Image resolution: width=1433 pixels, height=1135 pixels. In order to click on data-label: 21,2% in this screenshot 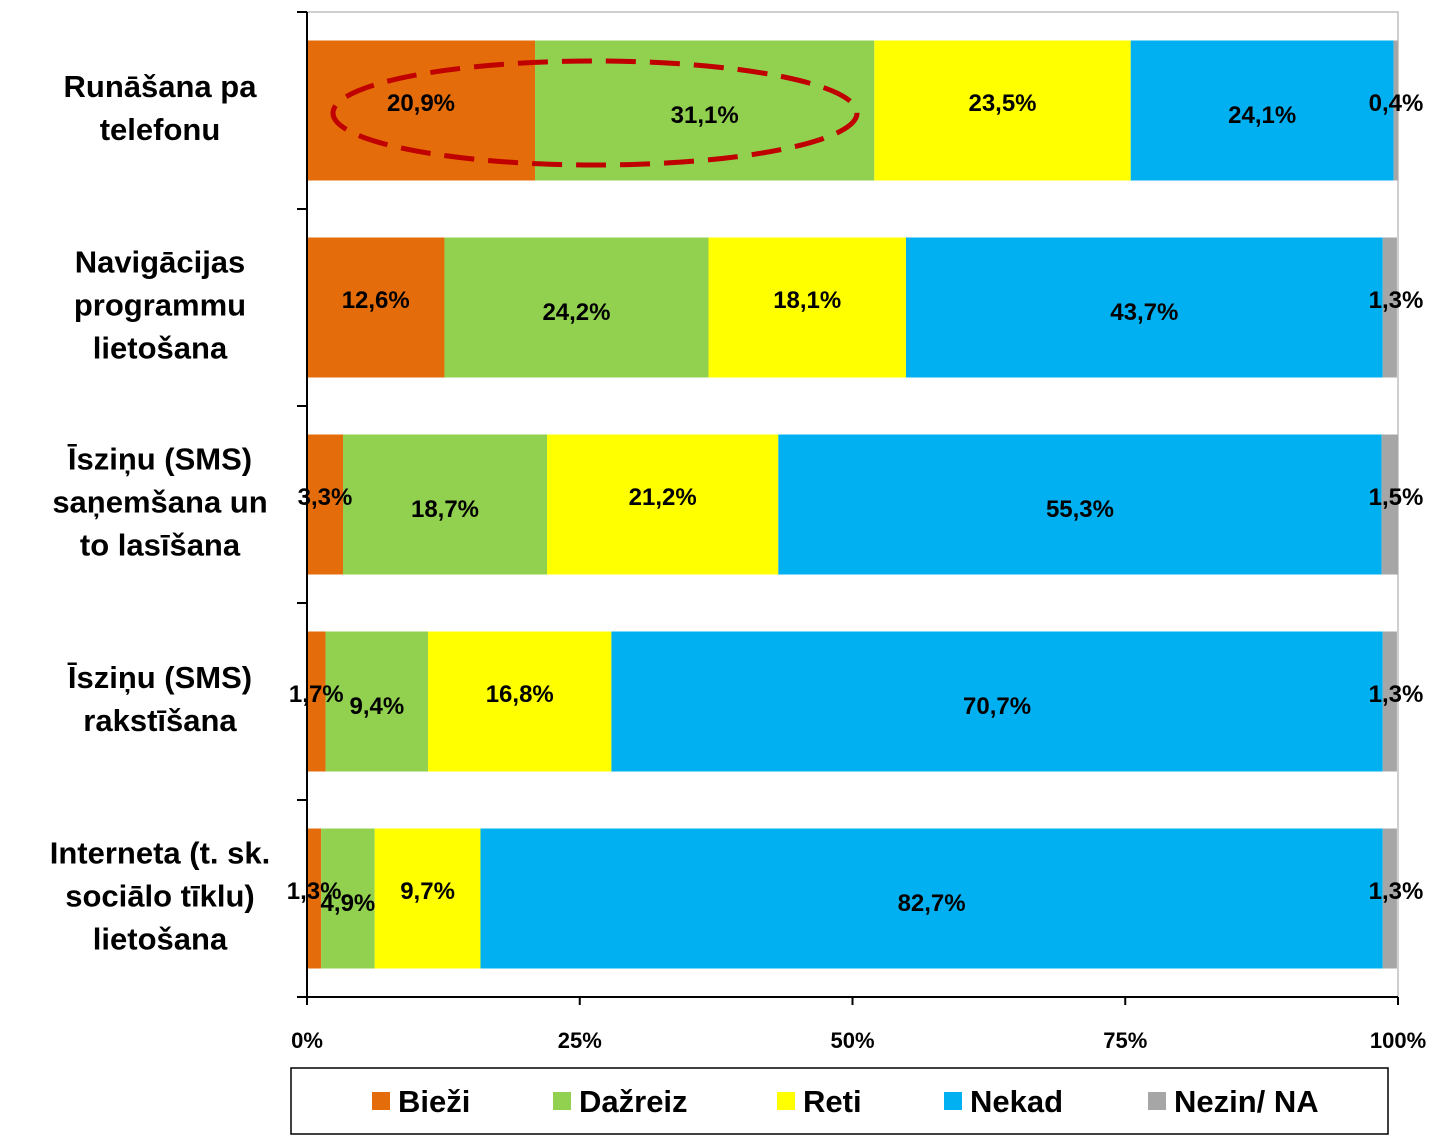, I will do `click(663, 497)`.